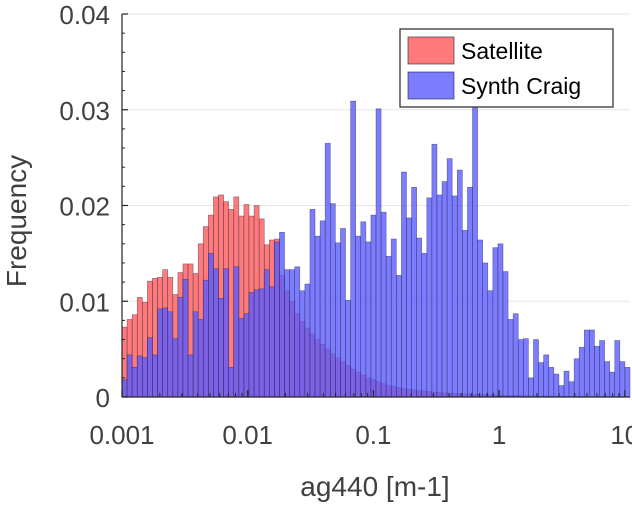 The width and height of the screenshot is (632, 511). I want to click on x-tick-label: 0.01, so click(247, 435).